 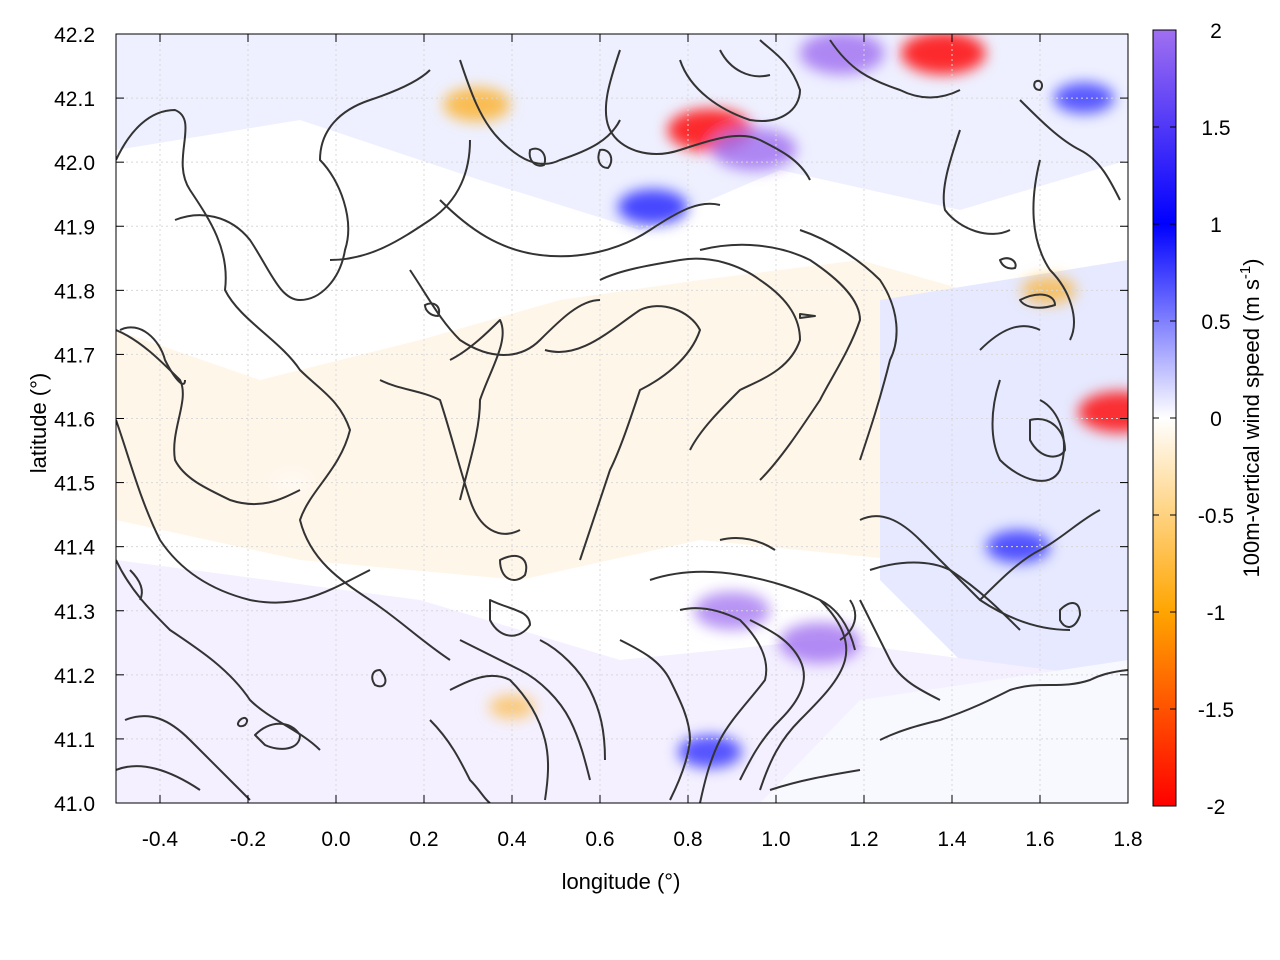 What do you see at coordinates (775, 839) in the screenshot?
I see `x-tick-label: 1.0` at bounding box center [775, 839].